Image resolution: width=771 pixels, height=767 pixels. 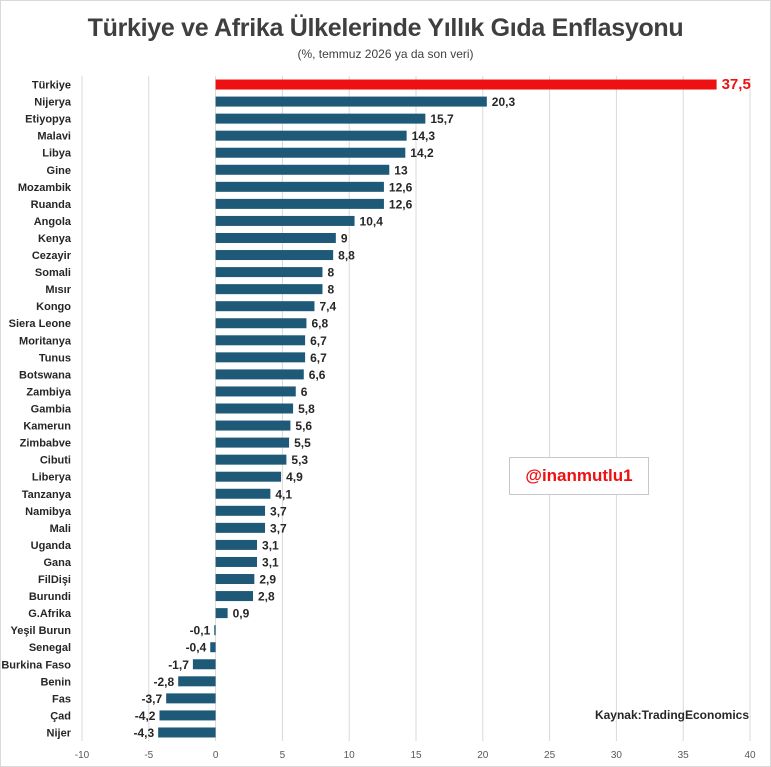 I want to click on data-label: 37,5, so click(x=736, y=84).